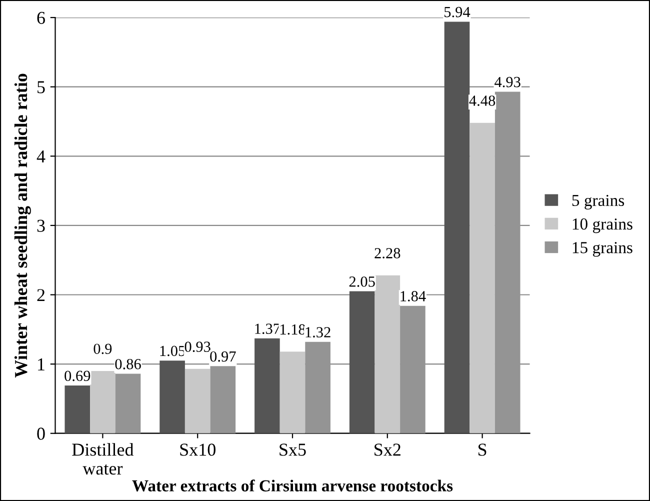 This screenshot has width=650, height=501. I want to click on data-label: 0.69, so click(77, 376).